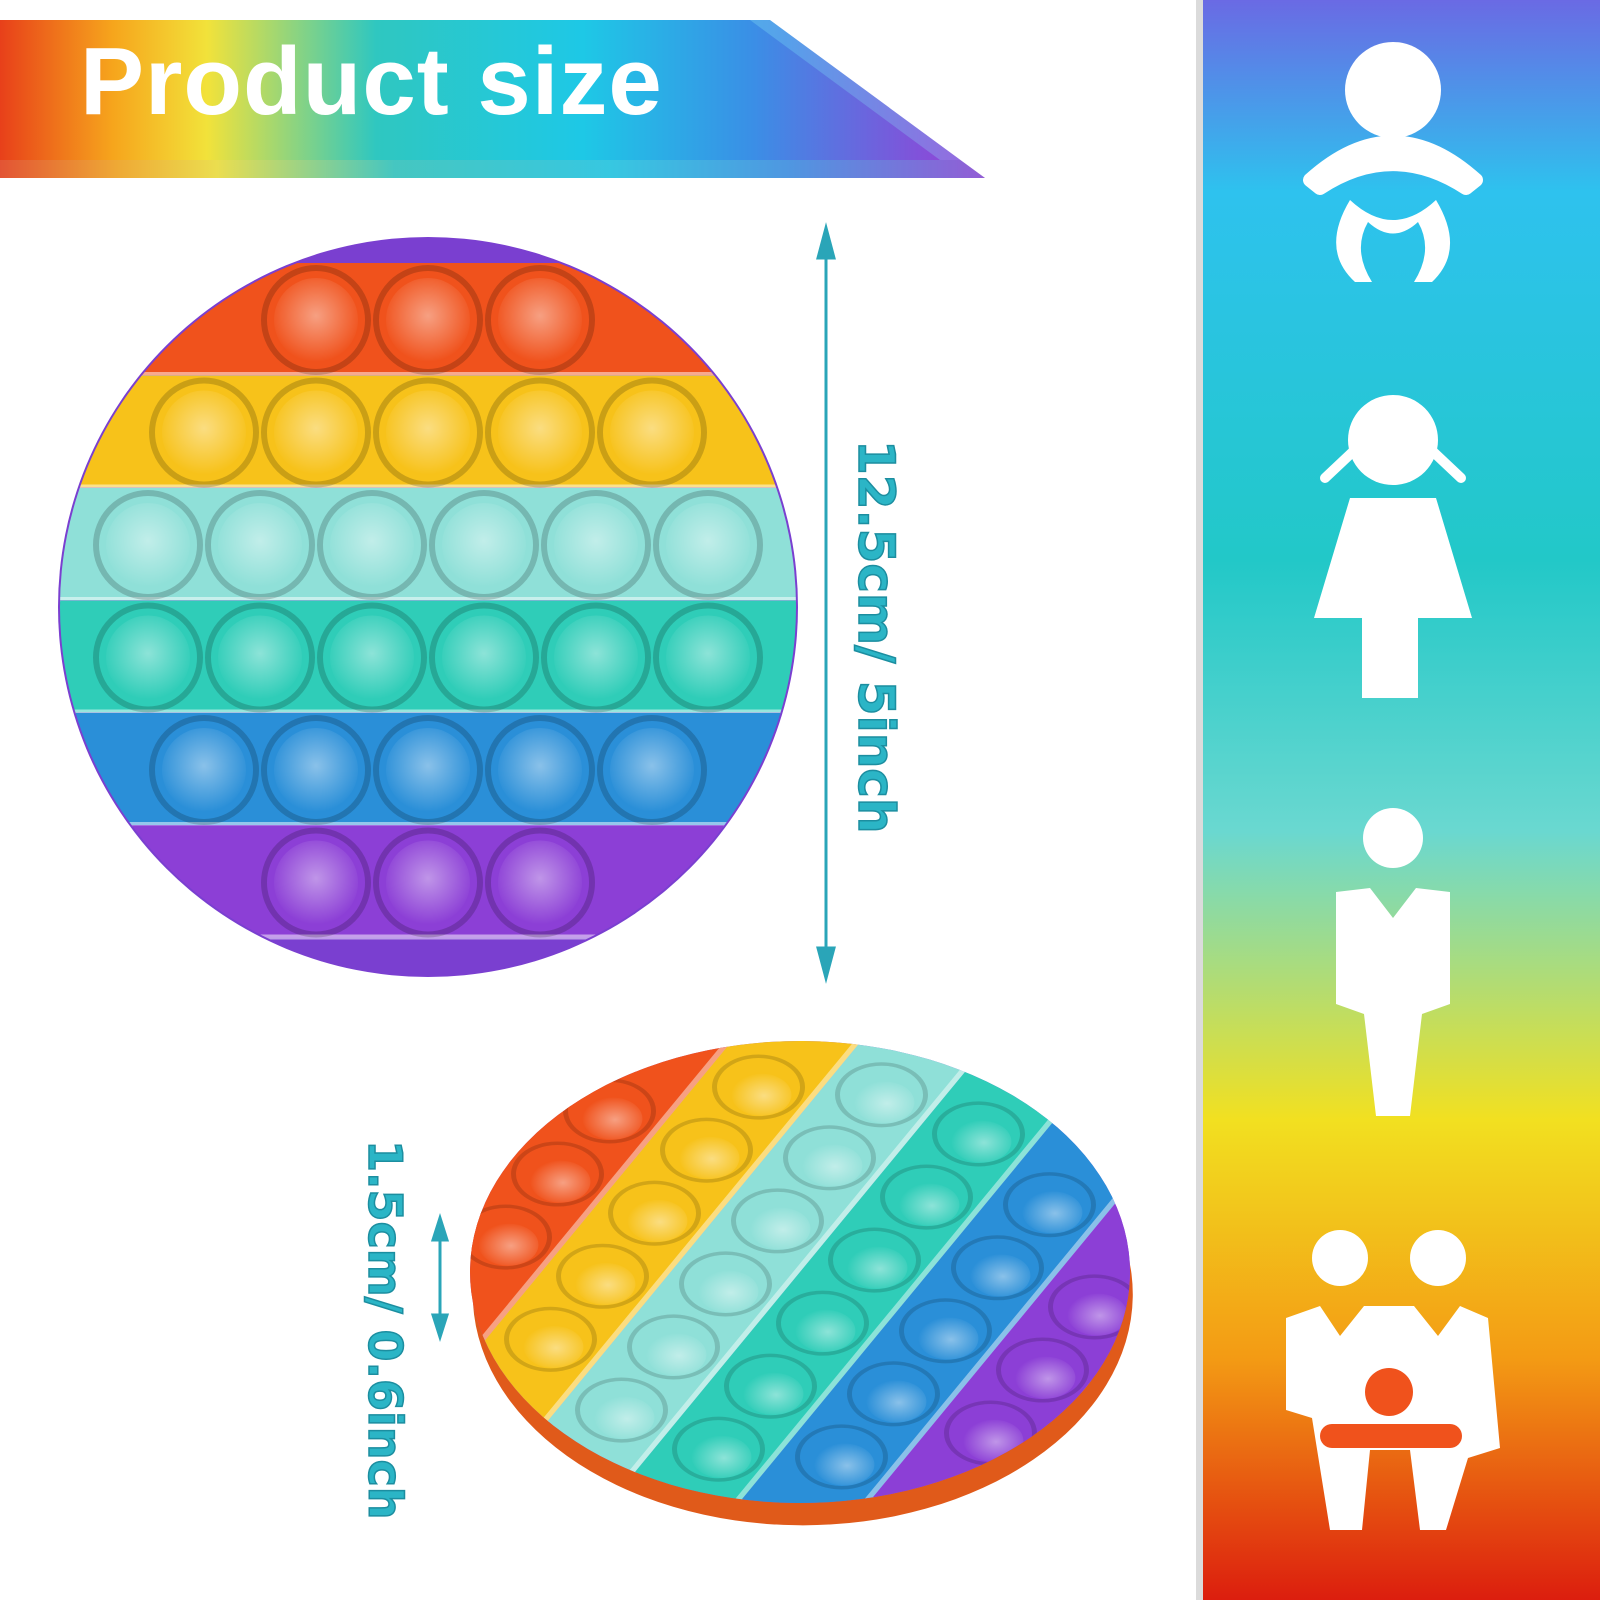  I want to click on girl-icon, so click(1393, 546).